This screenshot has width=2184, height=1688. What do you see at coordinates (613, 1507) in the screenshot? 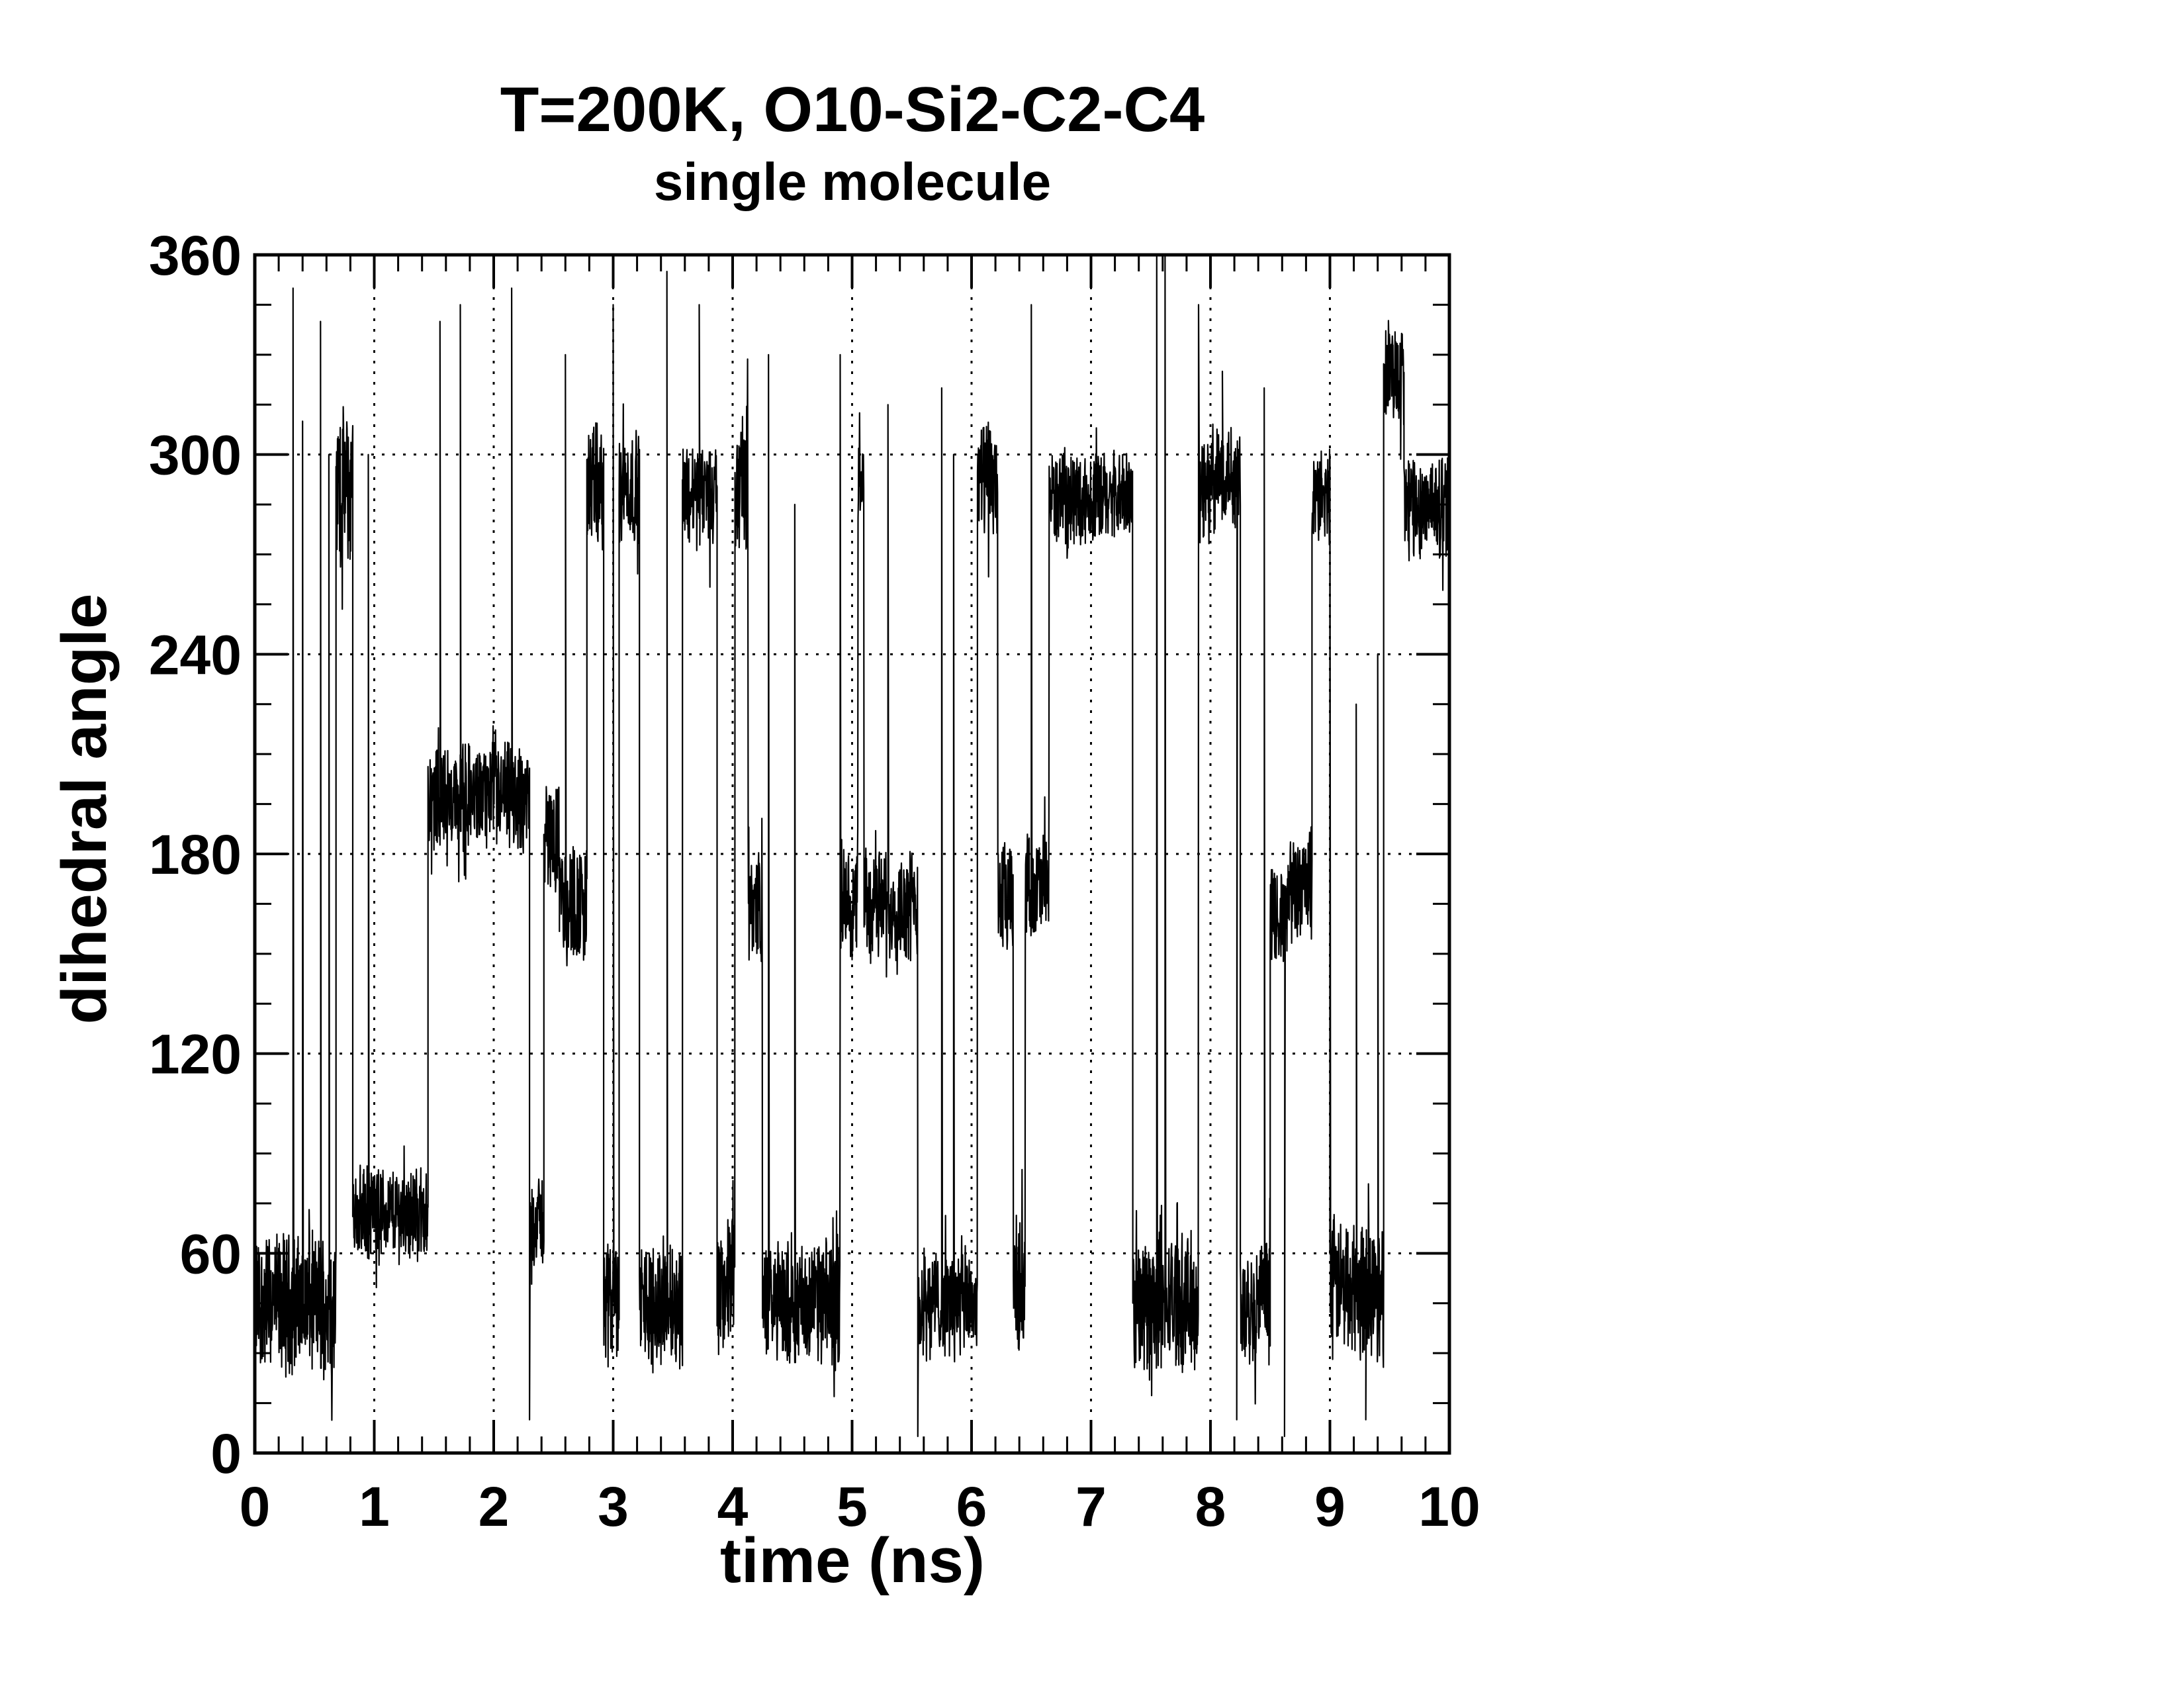
I see `x-tick-label: 3` at bounding box center [613, 1507].